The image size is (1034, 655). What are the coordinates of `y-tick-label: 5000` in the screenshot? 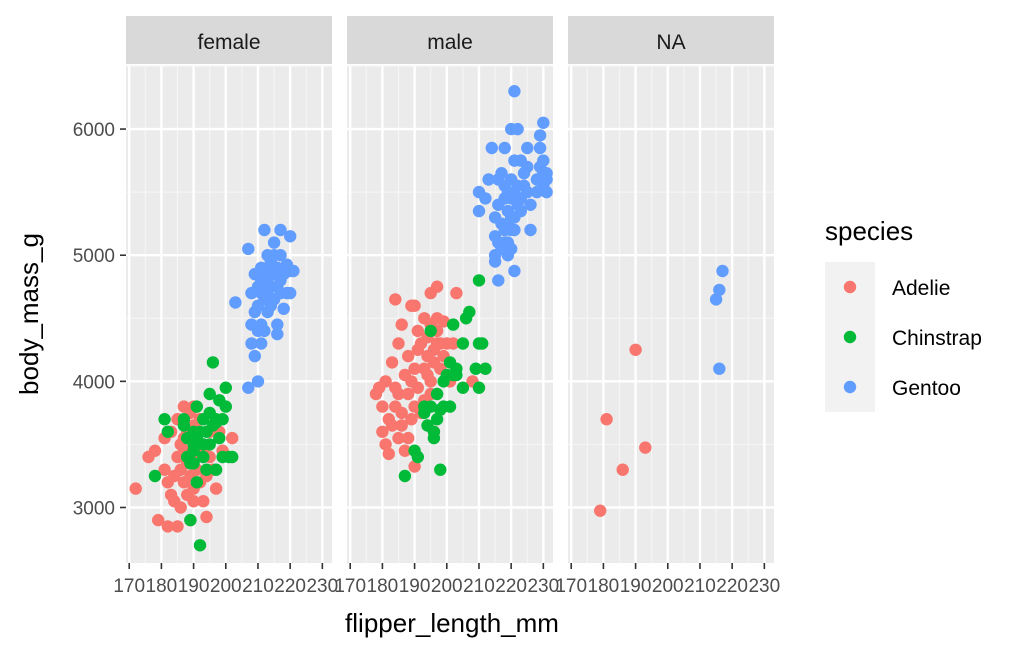 It's located at (94, 256).